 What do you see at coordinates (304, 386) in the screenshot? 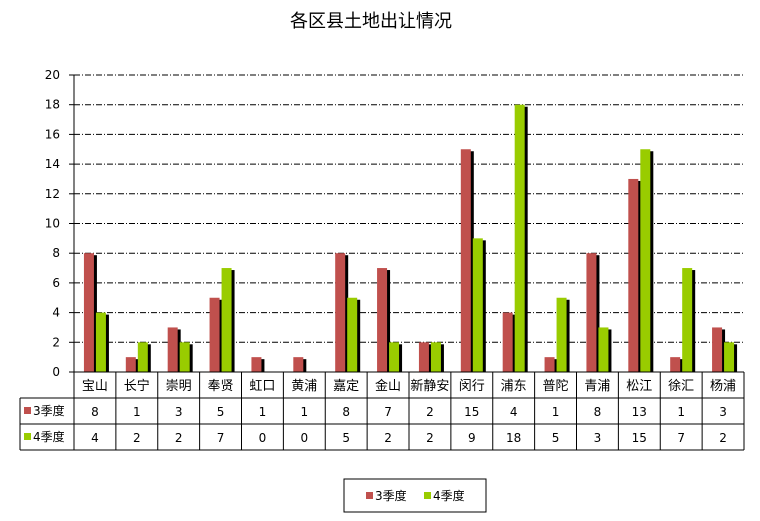
I see `x-tick-label: 黄浦` at bounding box center [304, 386].